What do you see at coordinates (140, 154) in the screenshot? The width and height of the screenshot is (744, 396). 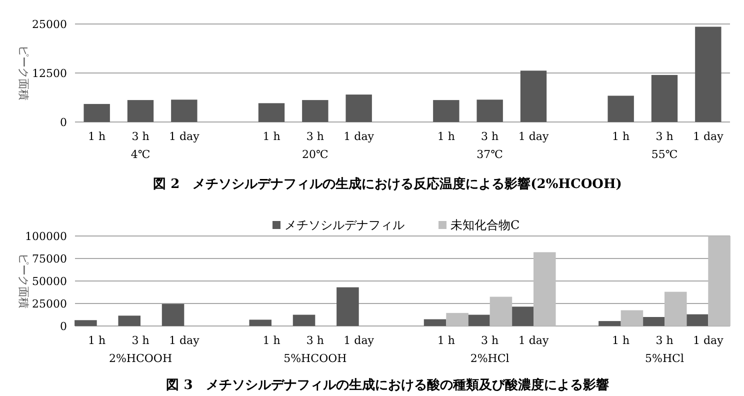 I see `text: 4℃` at bounding box center [140, 154].